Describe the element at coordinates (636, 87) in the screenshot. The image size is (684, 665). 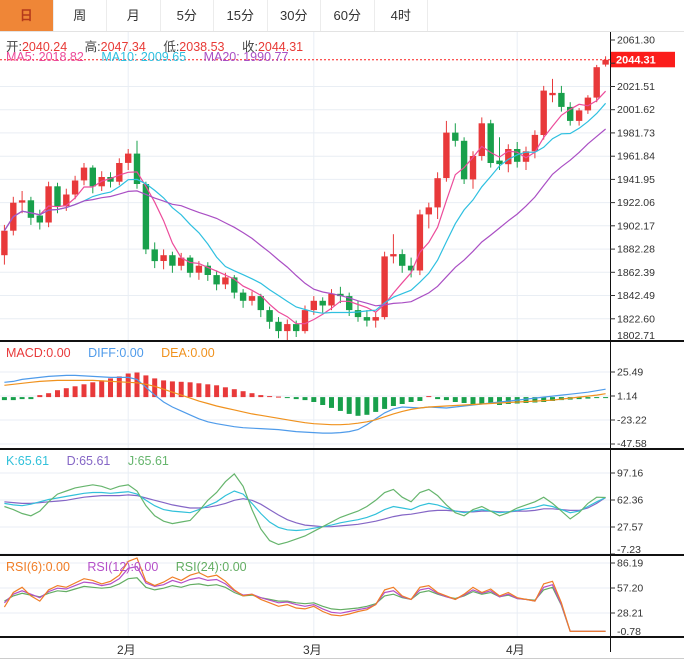
I see `axis-tick-label: 2021.51` at that location.